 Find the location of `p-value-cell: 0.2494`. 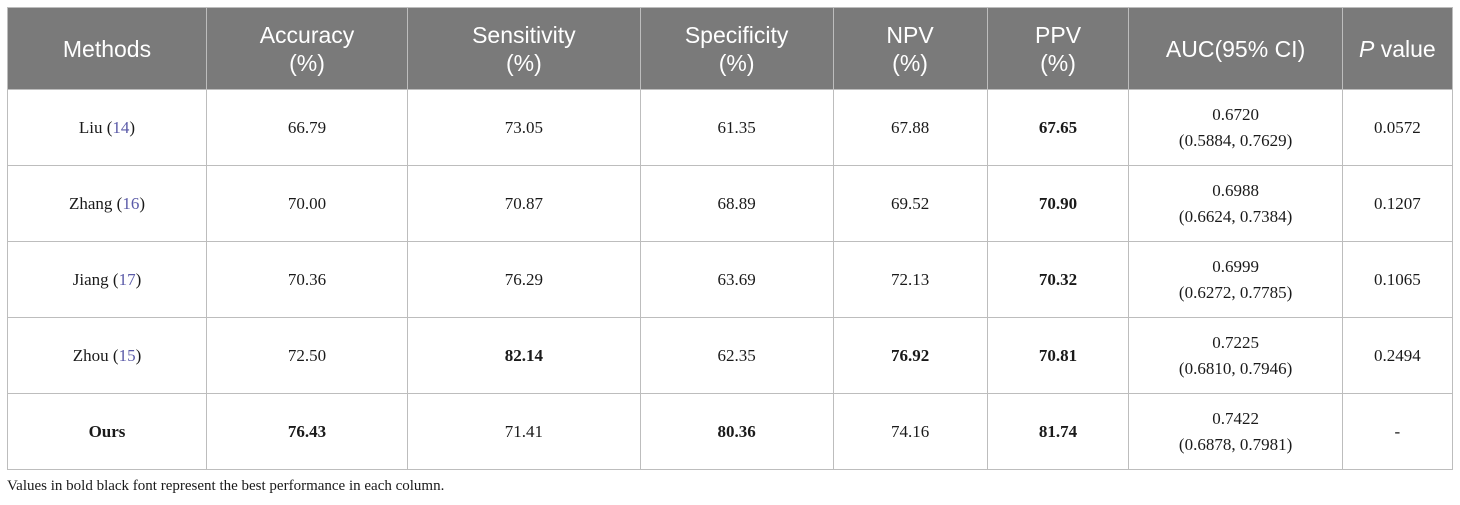

p-value-cell: 0.2494 is located at coordinates (1397, 355).